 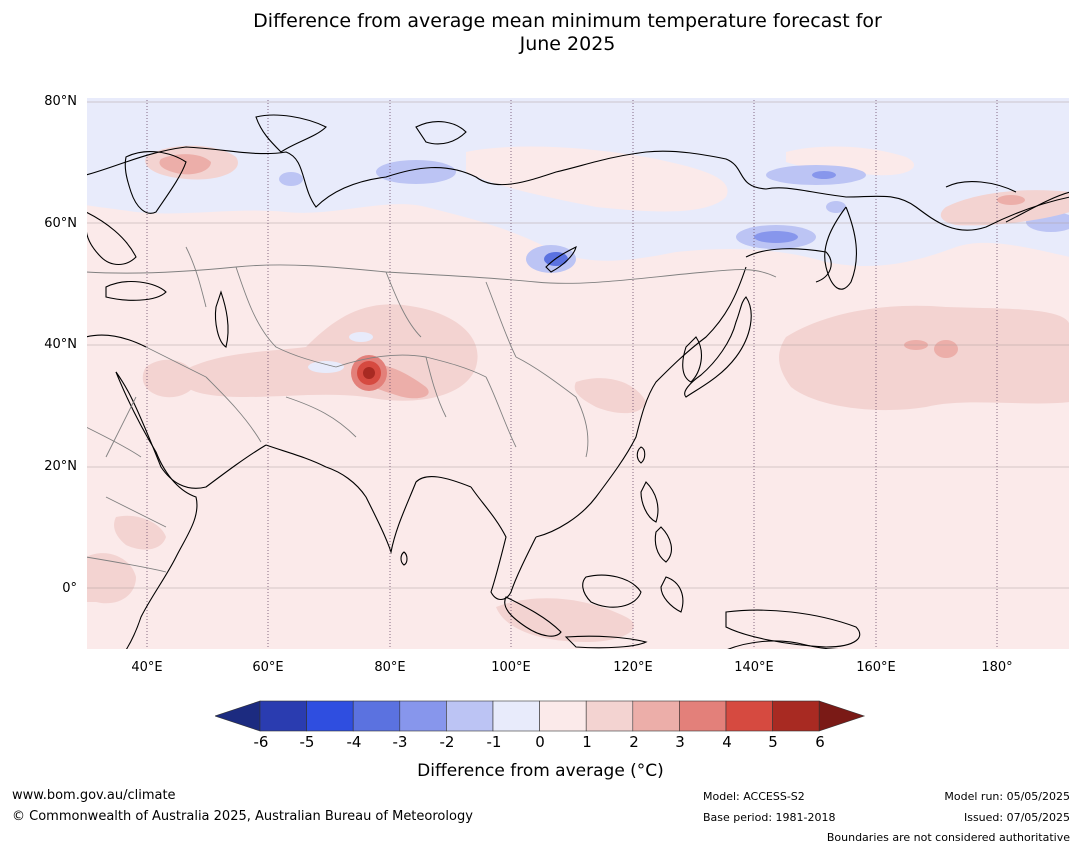 I want to click on lat-label-40n: 40°N, so click(x=60, y=344).